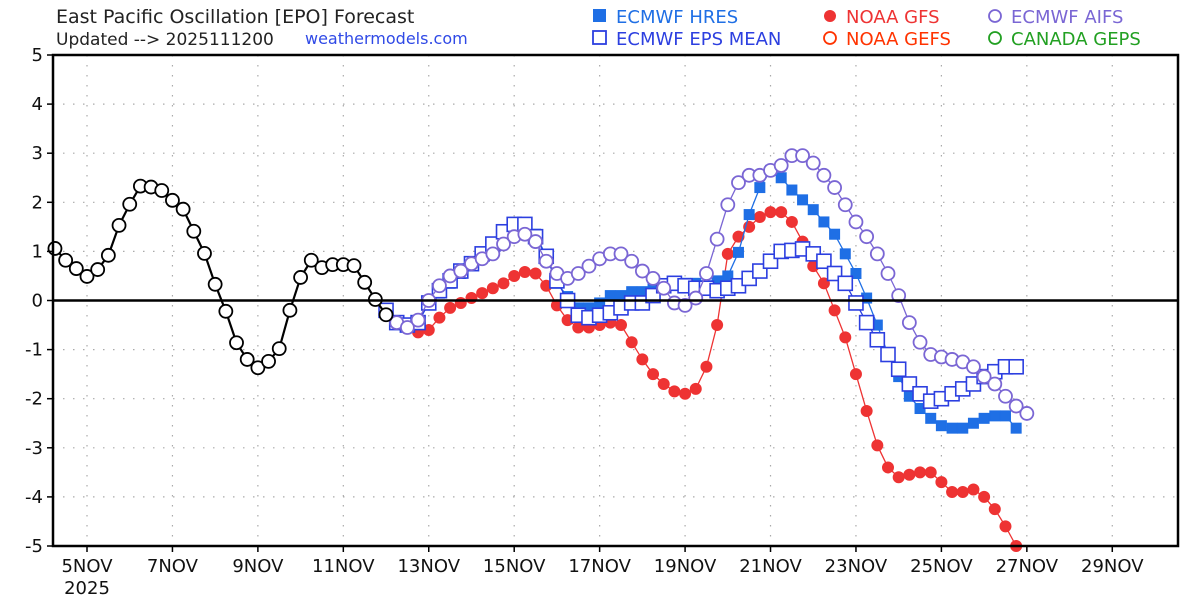 Image resolution: width=1200 pixels, height=600 pixels. Describe the element at coordinates (87, 566) in the screenshot. I see `x-tick-label: 5NOV` at that location.